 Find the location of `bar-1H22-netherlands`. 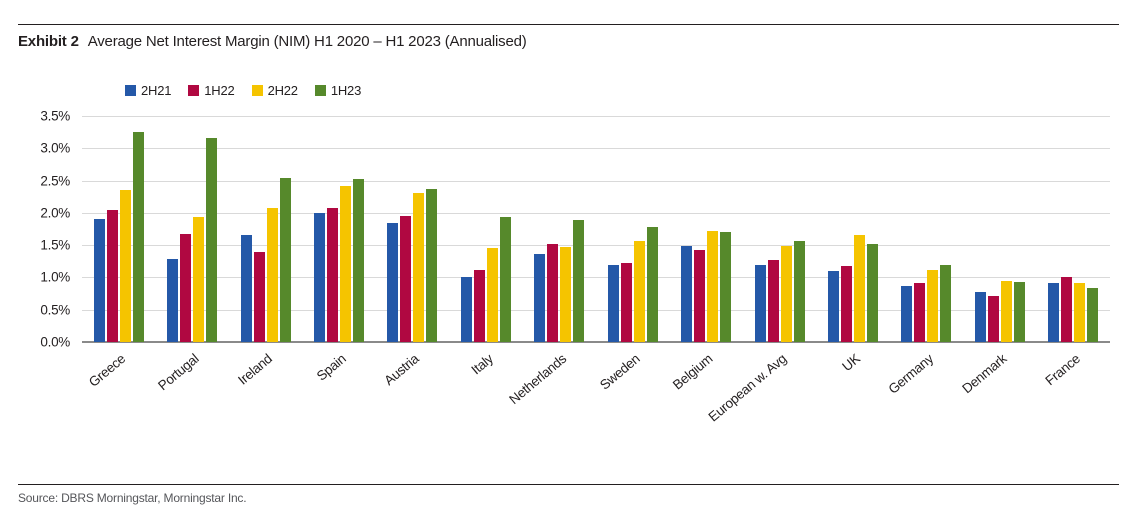

bar-1H22-netherlands is located at coordinates (553, 292).